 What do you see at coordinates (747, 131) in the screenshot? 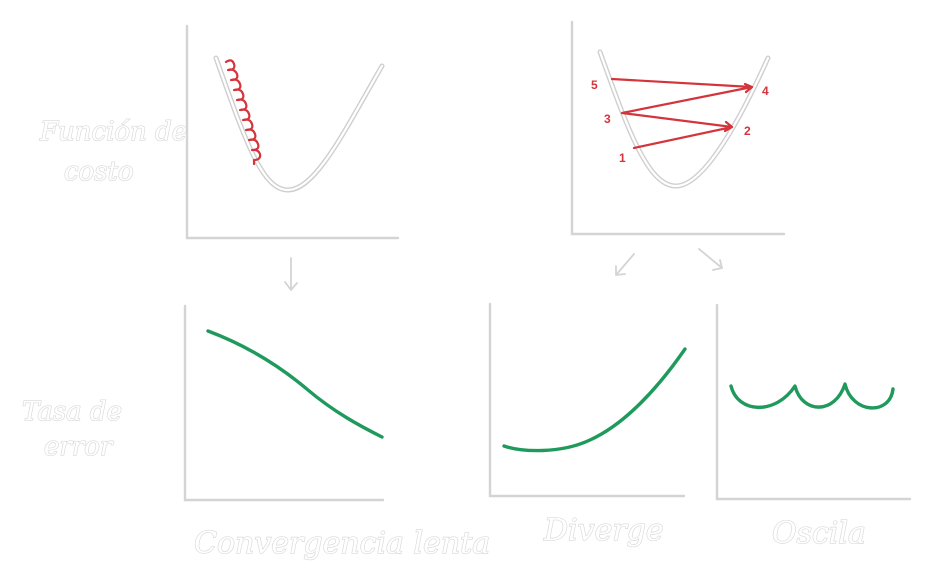
I see `step-number-2: 2` at bounding box center [747, 131].